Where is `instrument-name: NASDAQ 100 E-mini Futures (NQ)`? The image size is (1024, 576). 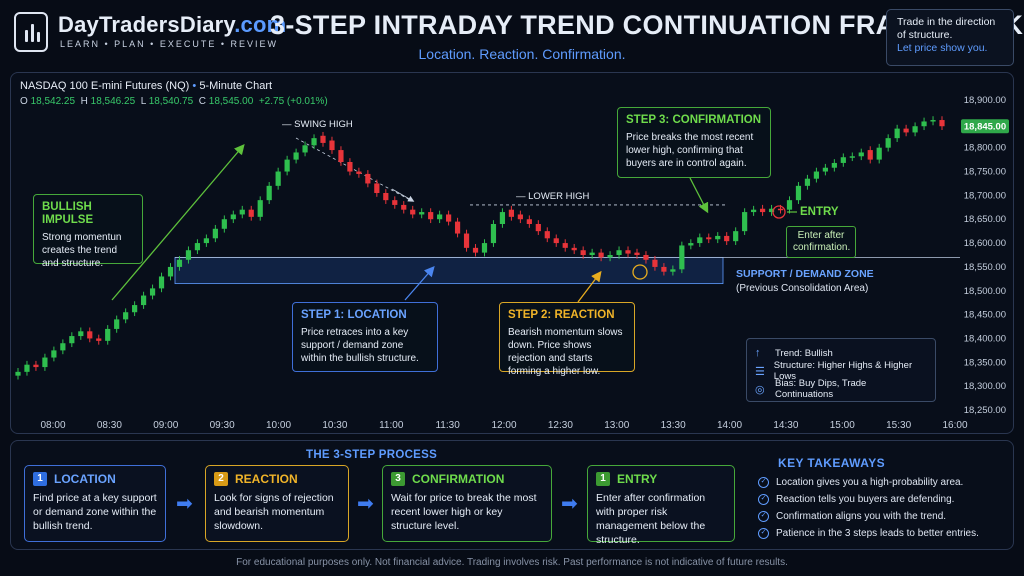 instrument-name: NASDAQ 100 E-mini Futures (NQ) is located at coordinates (105, 86).